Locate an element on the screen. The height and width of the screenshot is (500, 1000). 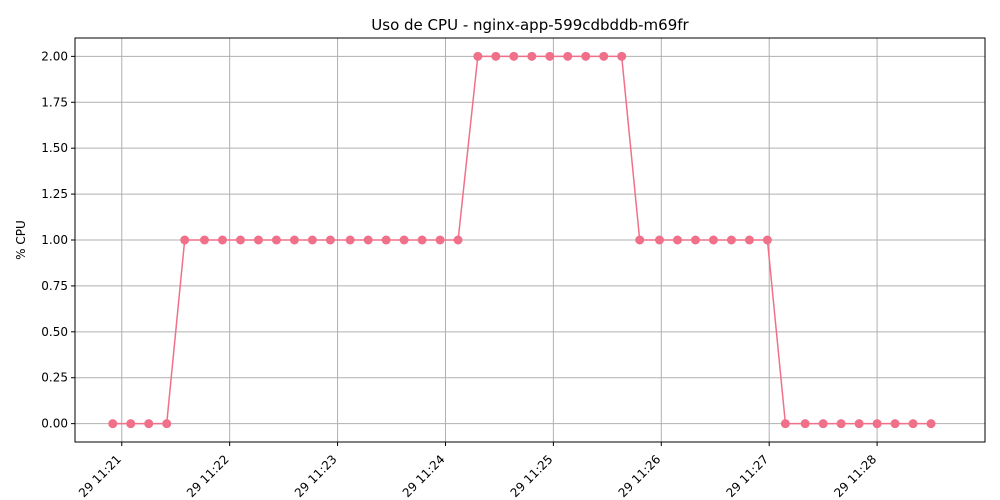
y-tick-label: 1.75 is located at coordinates (54, 102).